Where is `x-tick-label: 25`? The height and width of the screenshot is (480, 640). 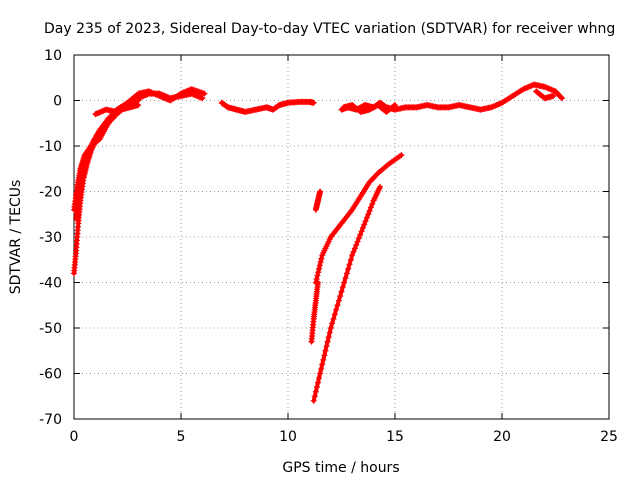 x-tick-label: 25 is located at coordinates (609, 437).